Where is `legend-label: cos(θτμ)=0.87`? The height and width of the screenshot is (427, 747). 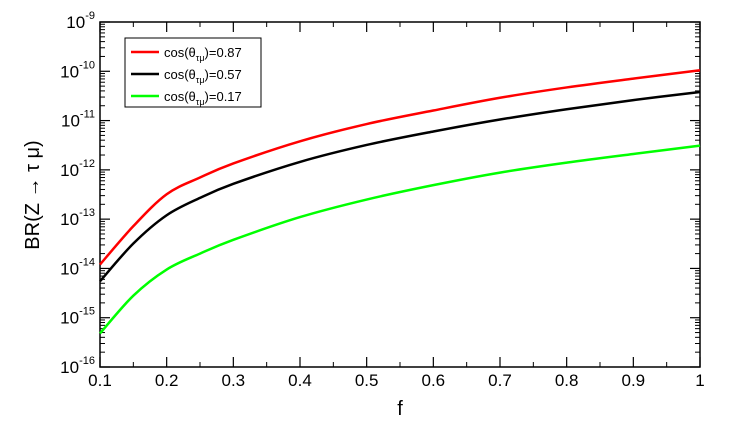
legend-label: cos(θτμ)=0.87 is located at coordinates (203, 54).